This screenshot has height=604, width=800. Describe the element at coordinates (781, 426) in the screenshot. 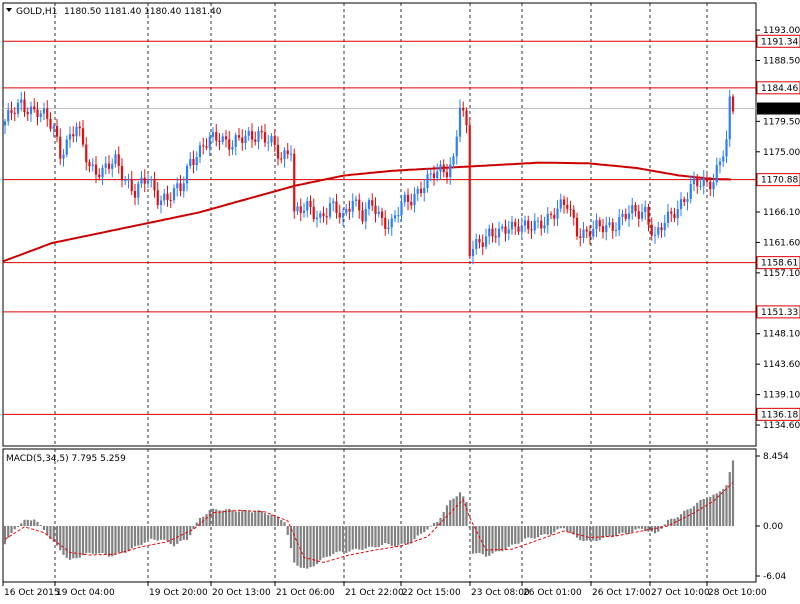

I see `y-tick-label: 1134.60` at that location.